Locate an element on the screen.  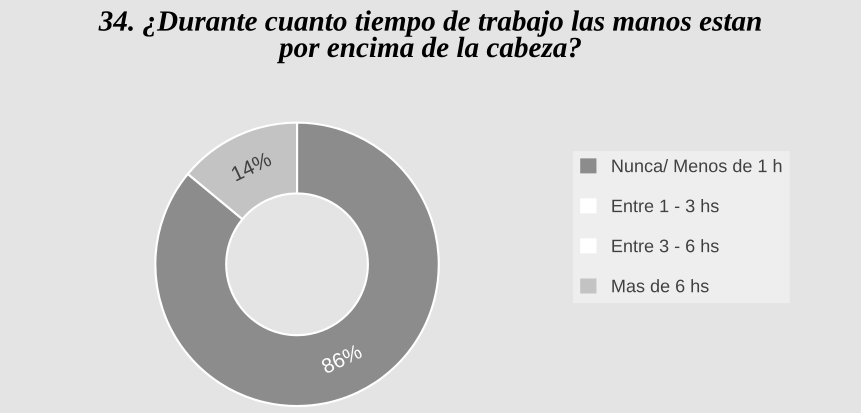
legend-label: Mas de 6 hs is located at coordinates (660, 285).